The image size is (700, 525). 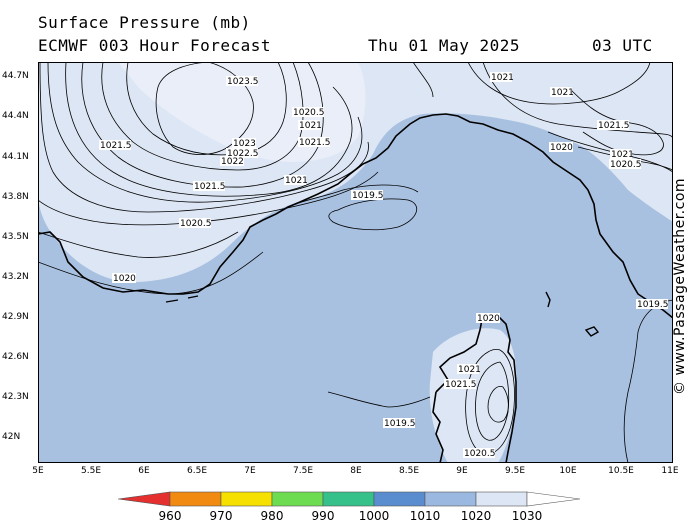 I want to click on contour-label: 1023.5, so click(x=243, y=82).